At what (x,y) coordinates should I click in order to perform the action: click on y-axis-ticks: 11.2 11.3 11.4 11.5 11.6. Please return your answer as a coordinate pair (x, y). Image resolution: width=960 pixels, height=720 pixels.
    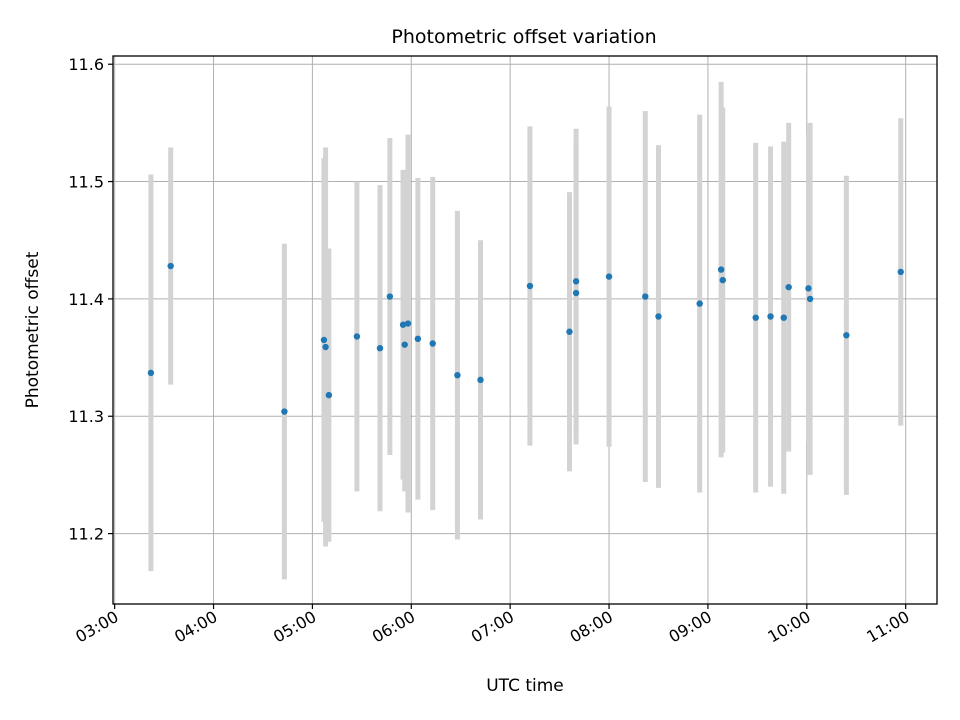
    Looking at the image, I should click on (90, 299).